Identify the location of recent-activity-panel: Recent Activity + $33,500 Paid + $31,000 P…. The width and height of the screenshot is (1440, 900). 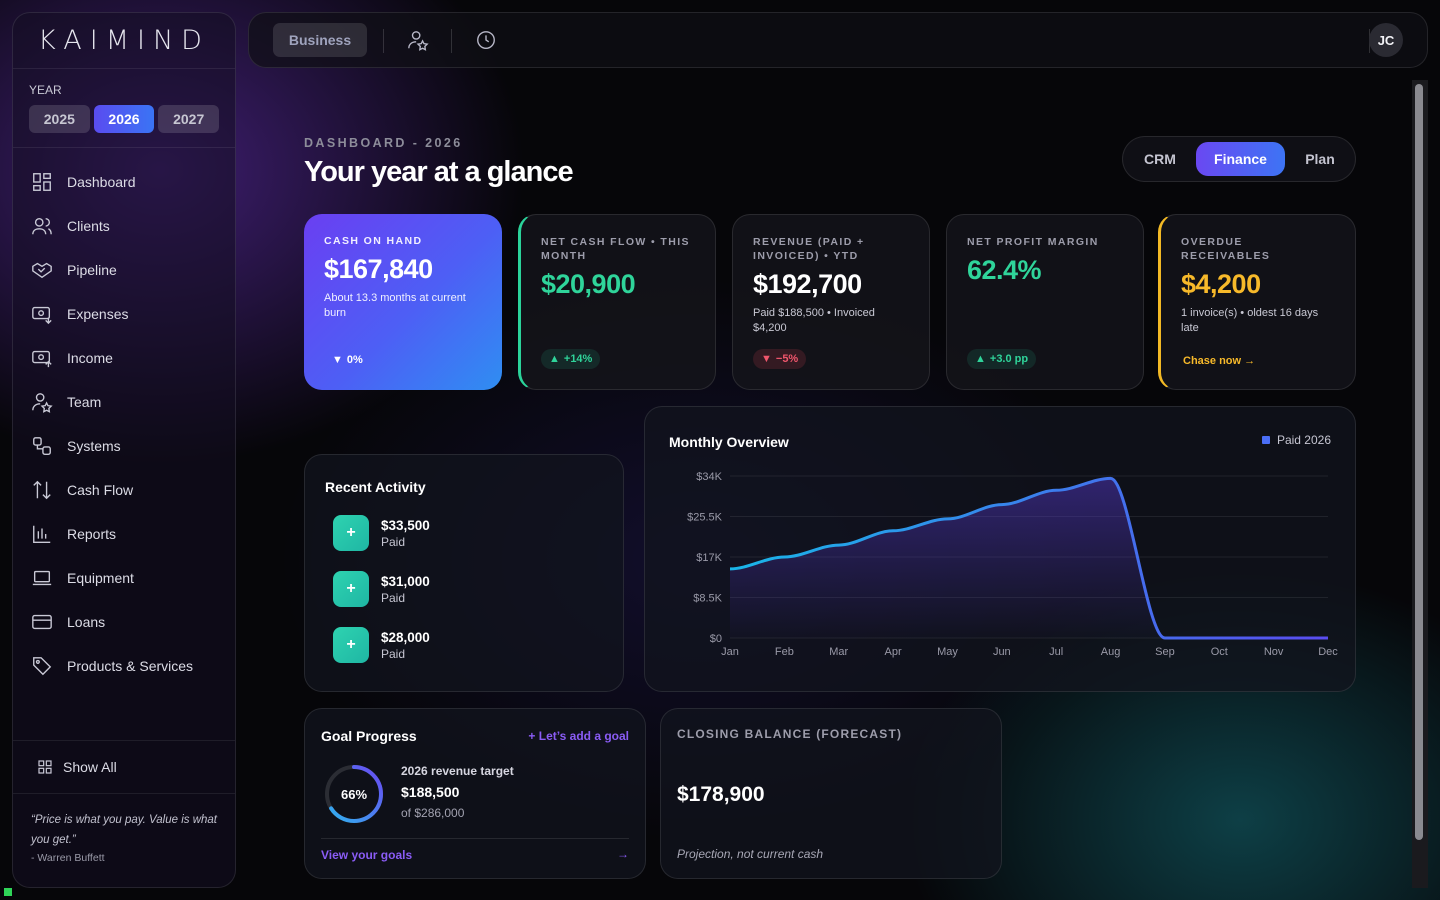
(464, 573).